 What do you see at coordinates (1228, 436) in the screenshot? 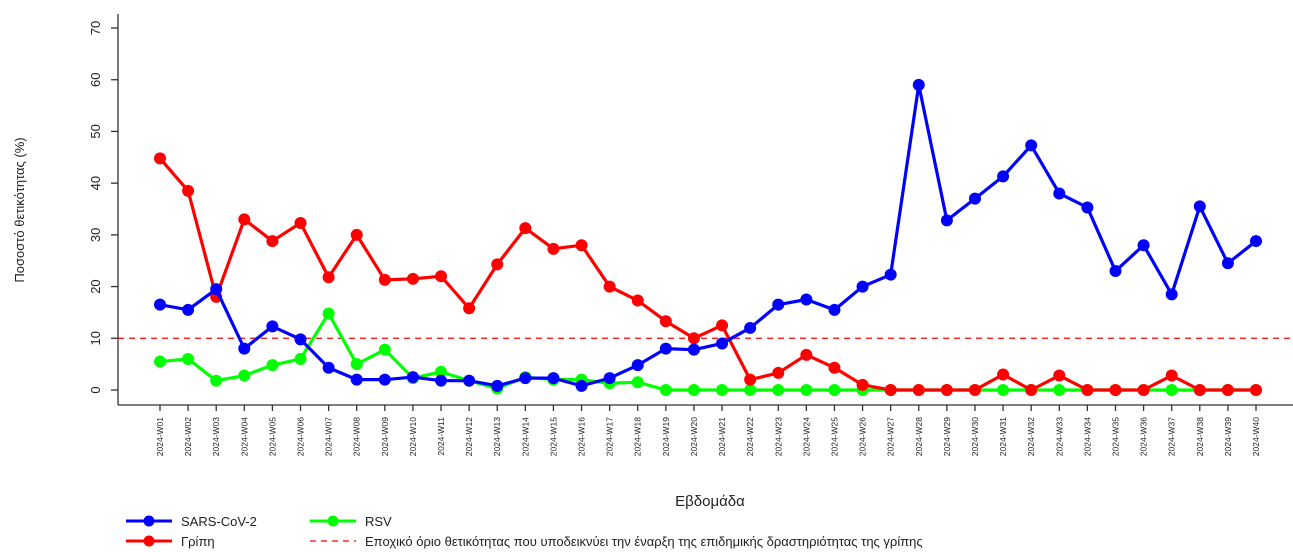
I see `x-tick-label: 2024-W39` at bounding box center [1228, 436].